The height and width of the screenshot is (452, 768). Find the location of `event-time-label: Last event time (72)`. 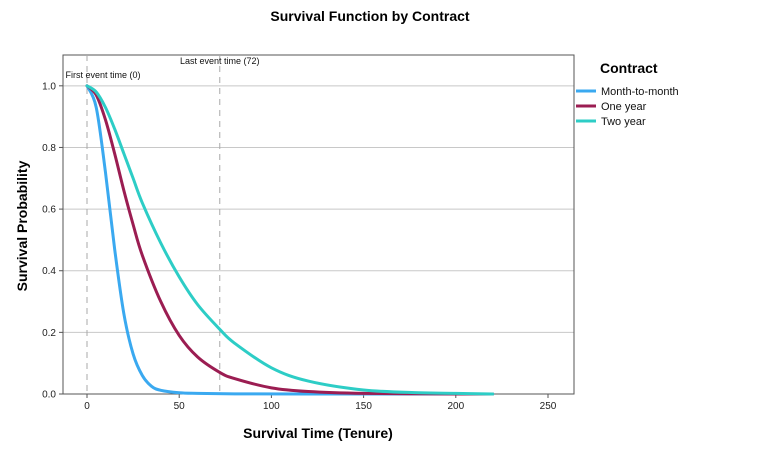

event-time-label: Last event time (72) is located at coordinates (220, 61).